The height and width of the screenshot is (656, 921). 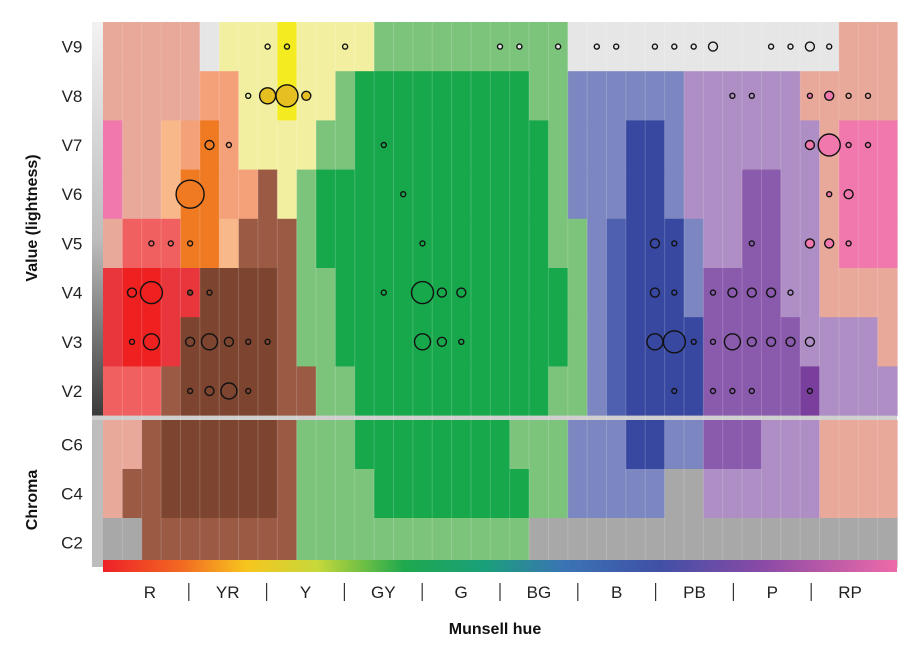 What do you see at coordinates (694, 592) in the screenshot?
I see `hue-tick-label: PB` at bounding box center [694, 592].